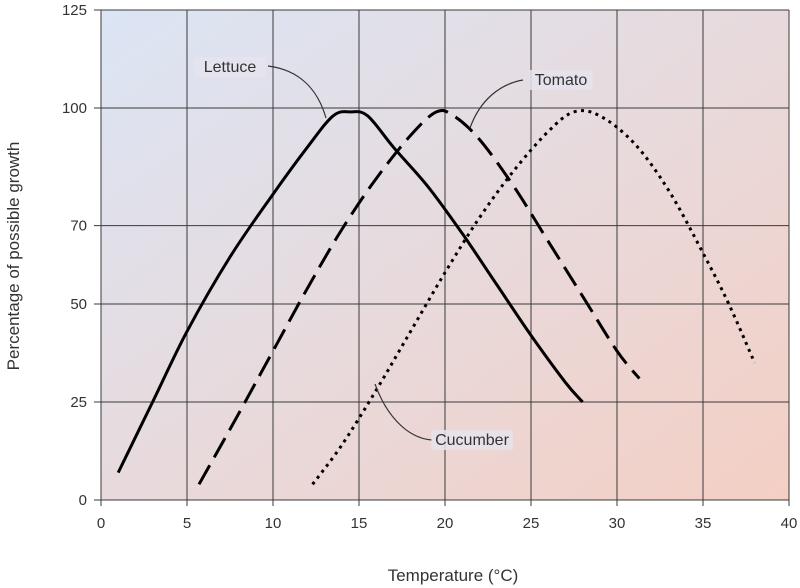 Image resolution: width=800 pixels, height=588 pixels. I want to click on y-tick-label: 25, so click(78, 402).